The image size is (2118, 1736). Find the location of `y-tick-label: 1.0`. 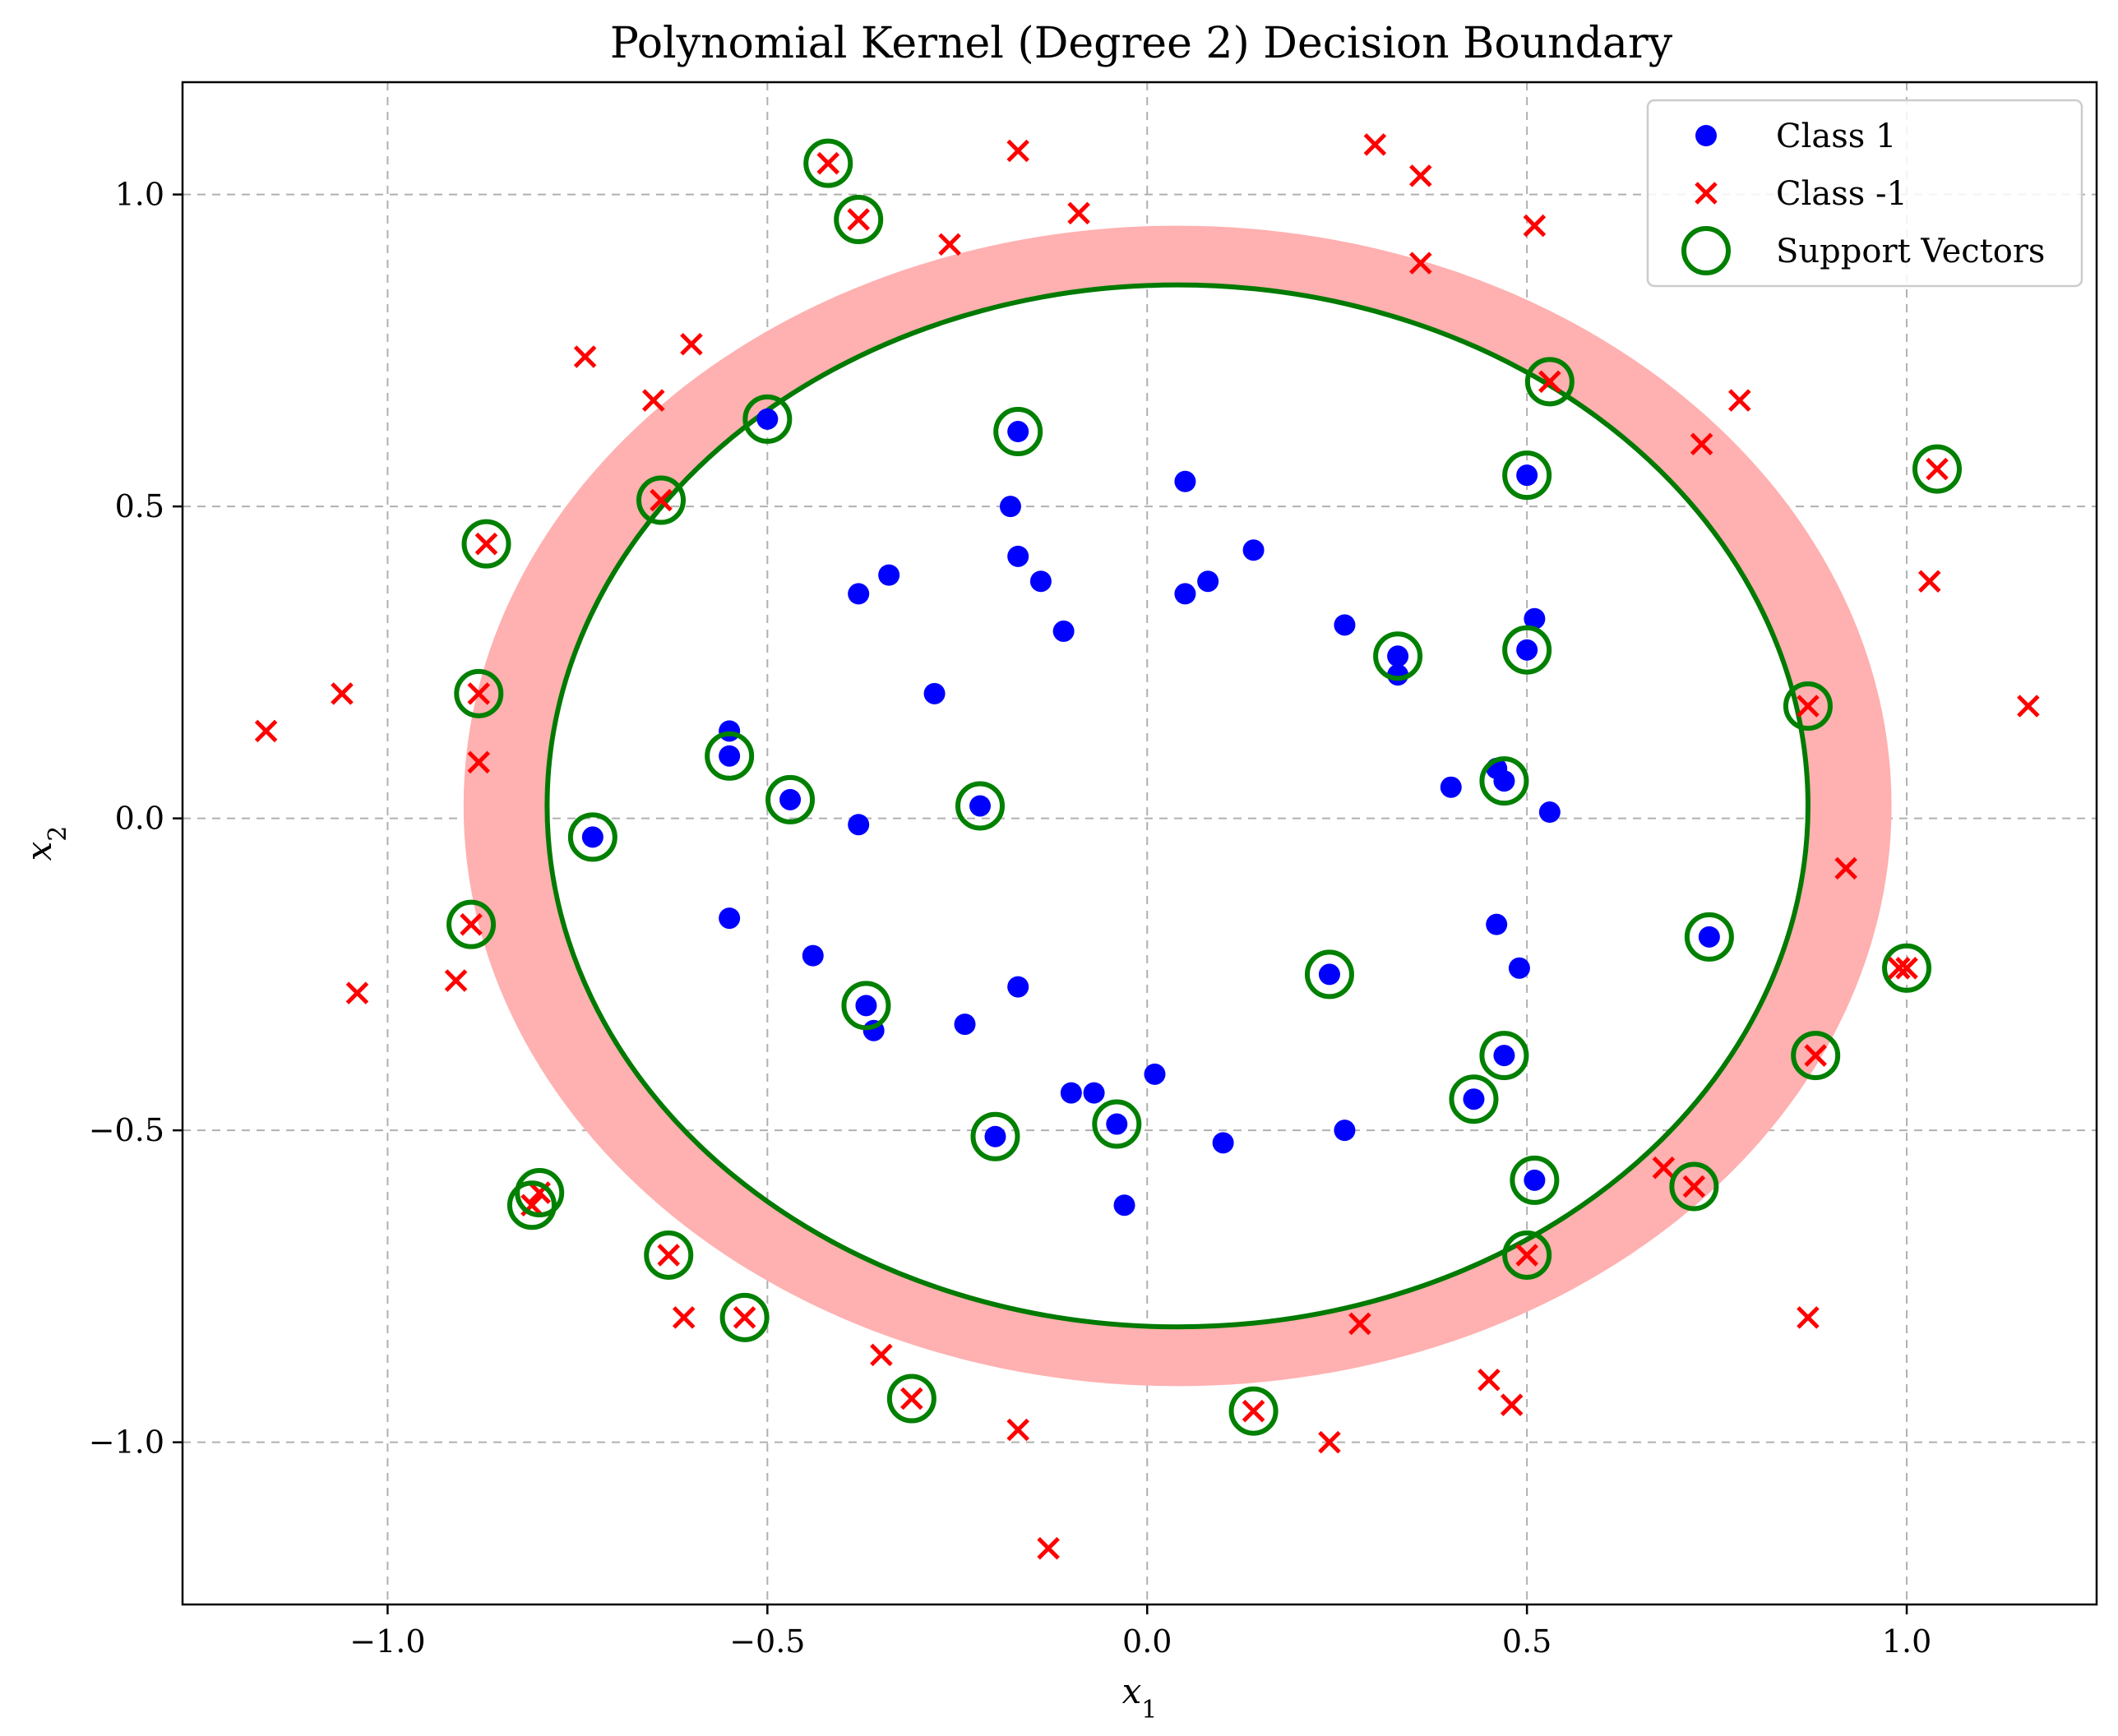

y-tick-label: 1.0 is located at coordinates (139, 195).